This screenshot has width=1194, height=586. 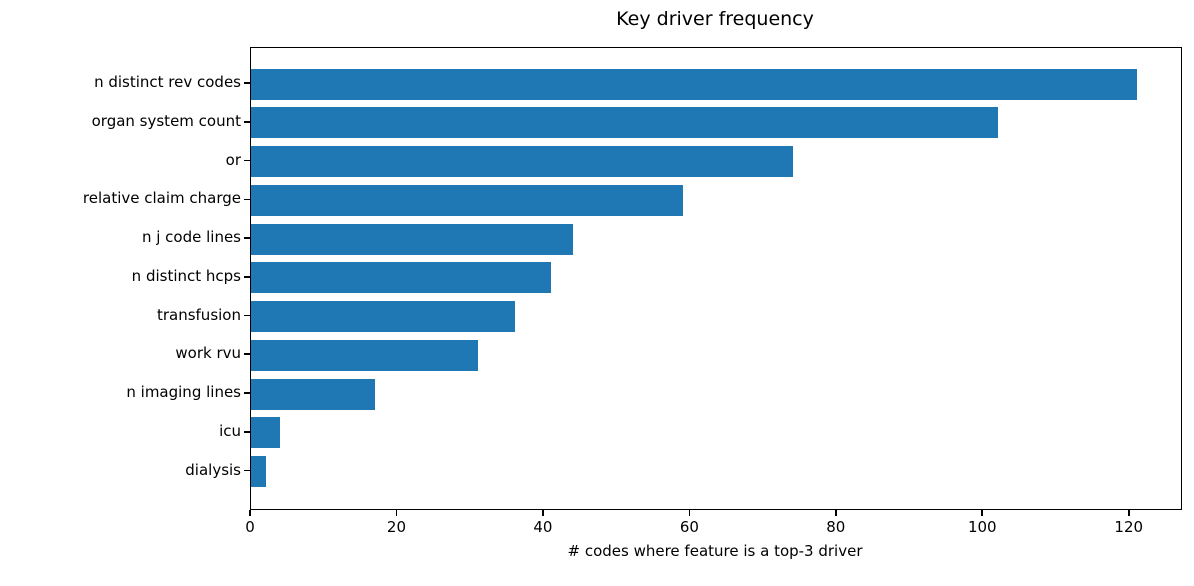 What do you see at coordinates (198, 314) in the screenshot?
I see `y-tick-label: transfusion` at bounding box center [198, 314].